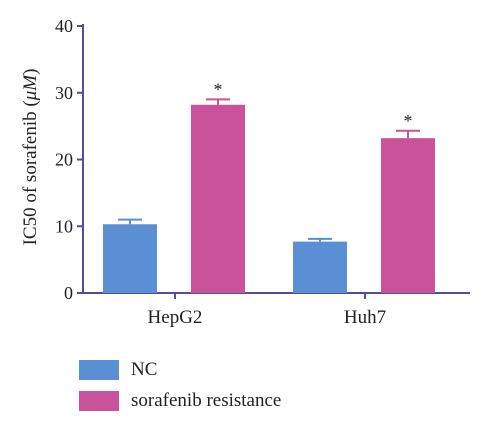 The height and width of the screenshot is (426, 500). I want to click on legend-label-nc: NC, so click(144, 369).